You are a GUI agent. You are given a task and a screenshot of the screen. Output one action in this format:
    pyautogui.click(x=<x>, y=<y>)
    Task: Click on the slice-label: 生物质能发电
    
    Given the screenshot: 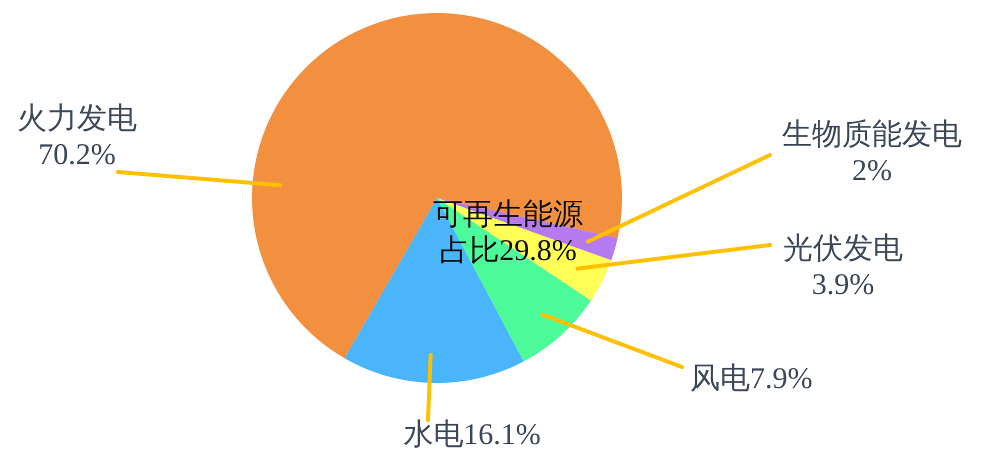 What is the action you would take?
    pyautogui.click(x=872, y=134)
    